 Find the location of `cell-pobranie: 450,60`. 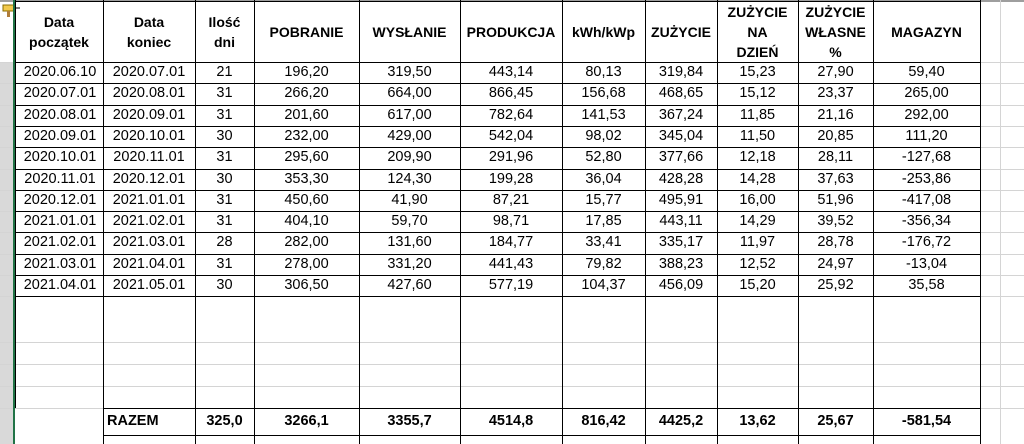

cell-pobranie: 450,60 is located at coordinates (306, 200).